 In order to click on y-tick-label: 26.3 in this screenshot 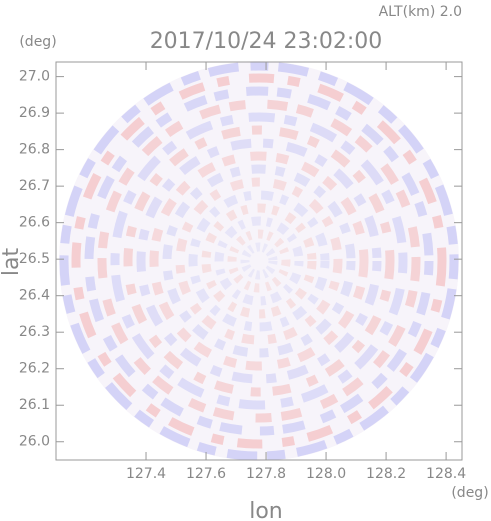, I will do `click(34, 332)`.